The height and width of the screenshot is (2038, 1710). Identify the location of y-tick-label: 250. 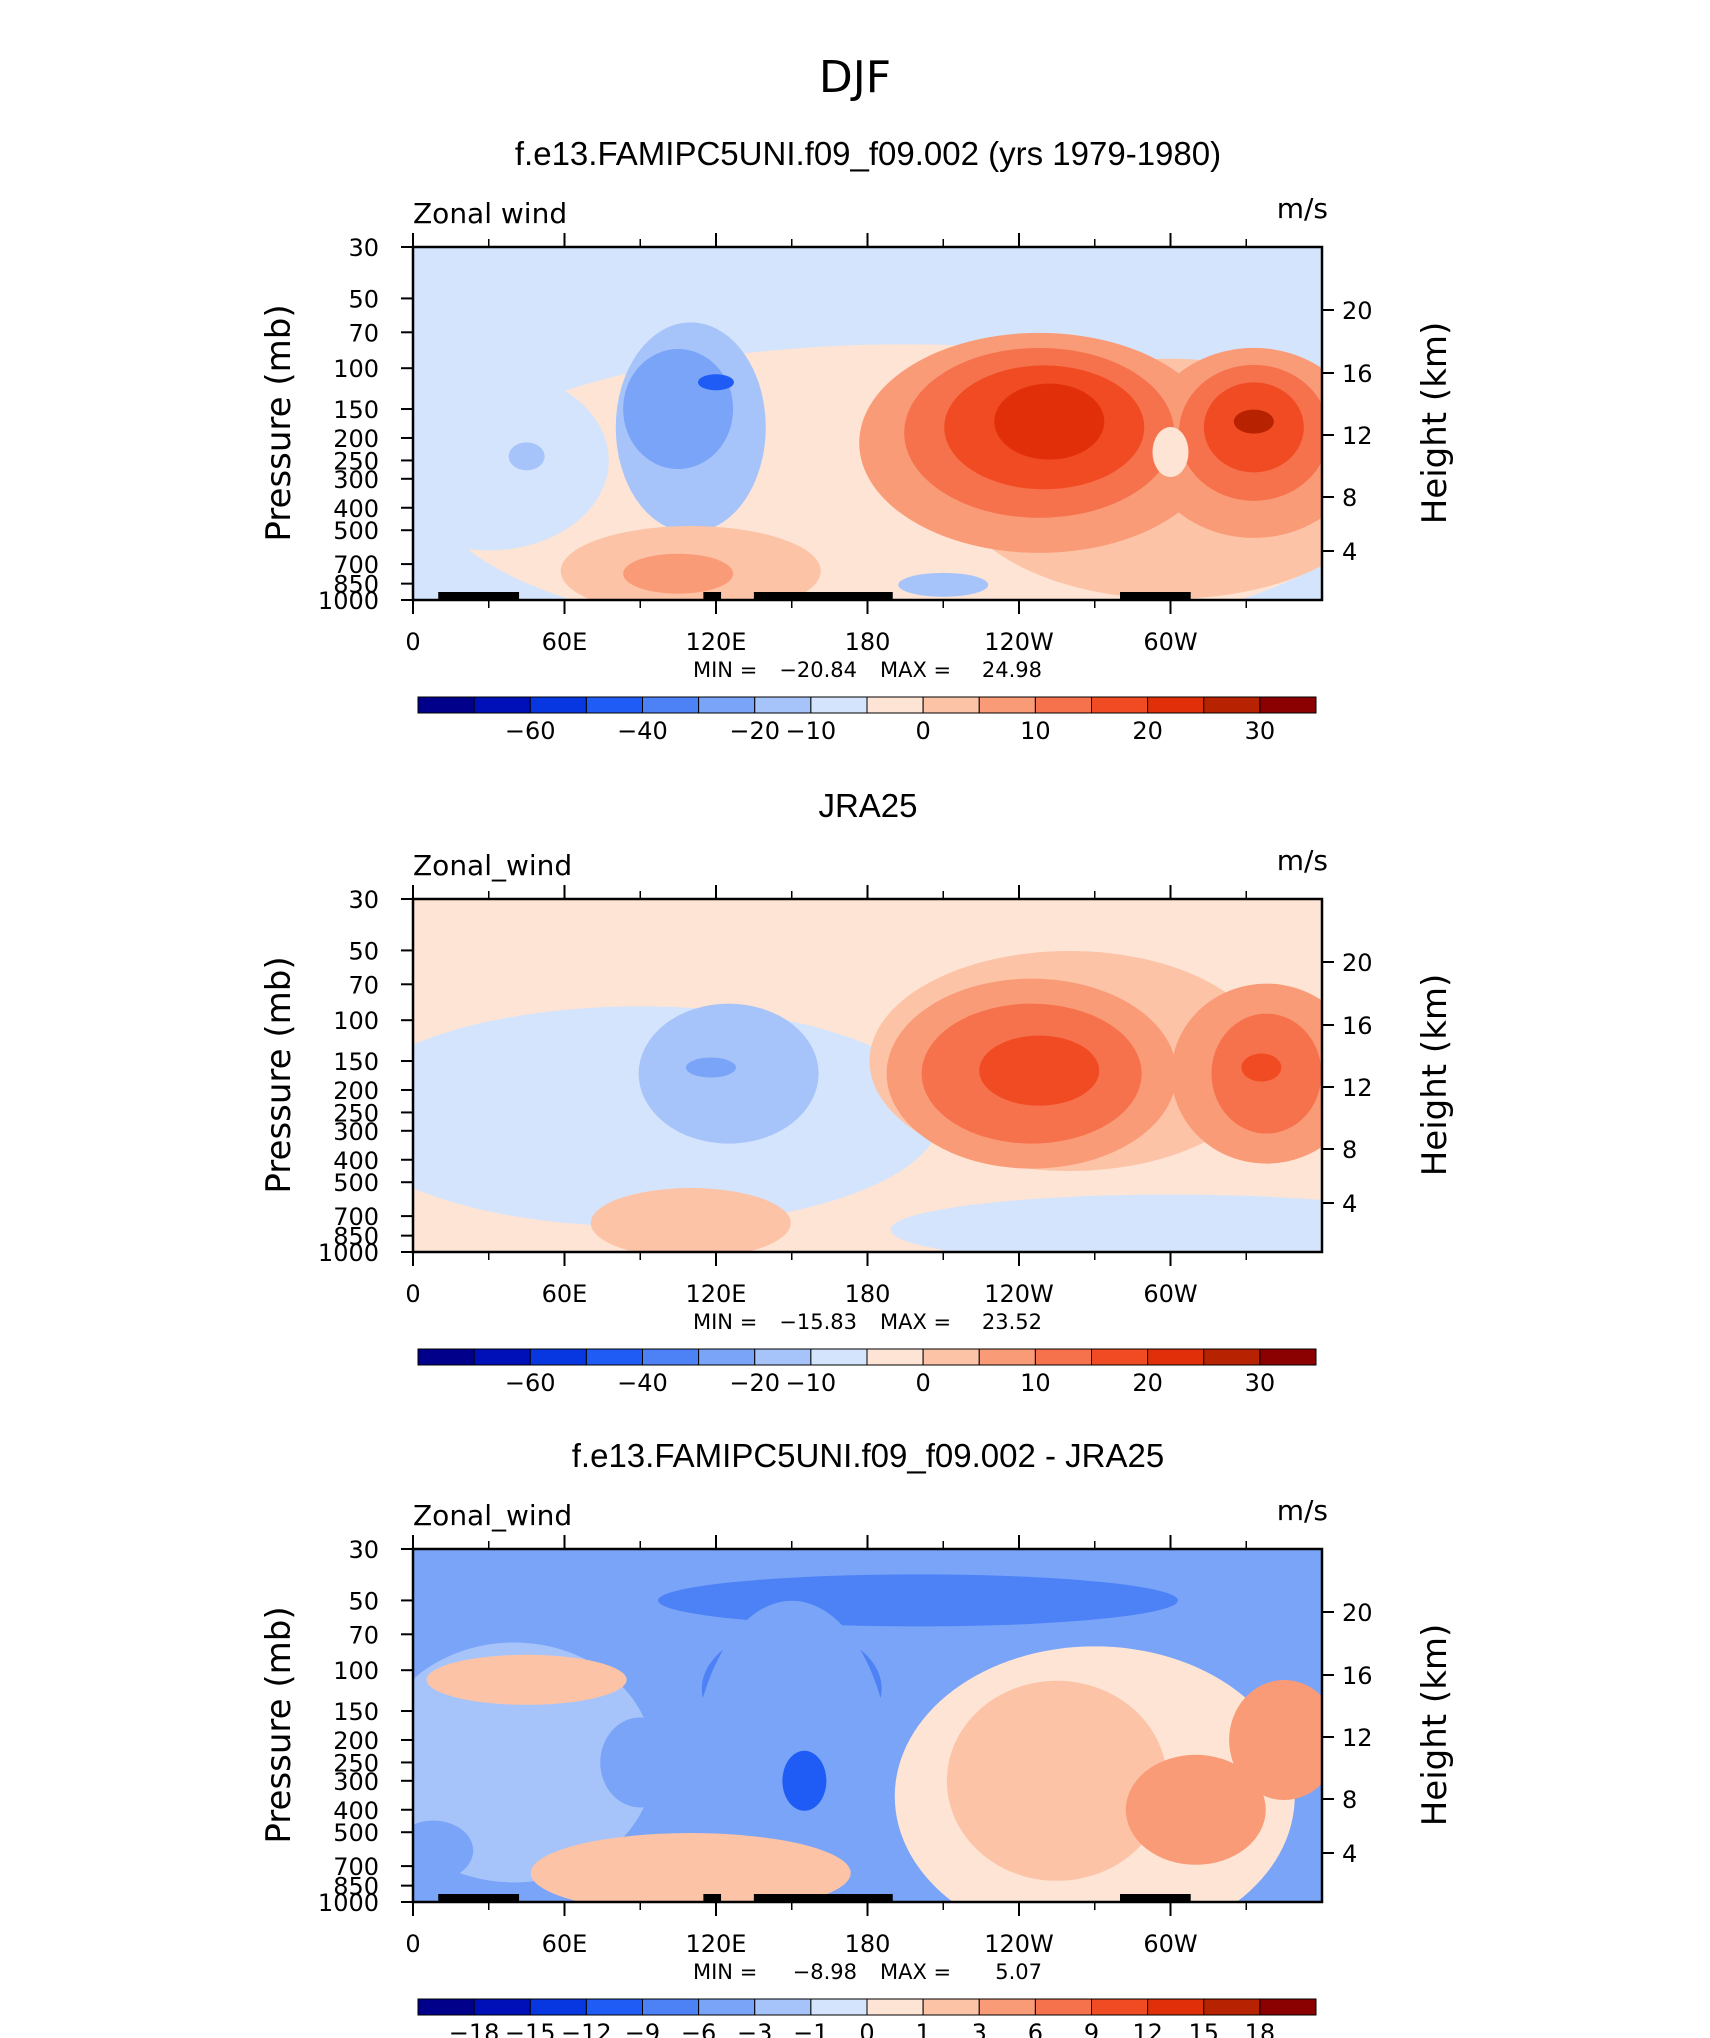
(356, 1113).